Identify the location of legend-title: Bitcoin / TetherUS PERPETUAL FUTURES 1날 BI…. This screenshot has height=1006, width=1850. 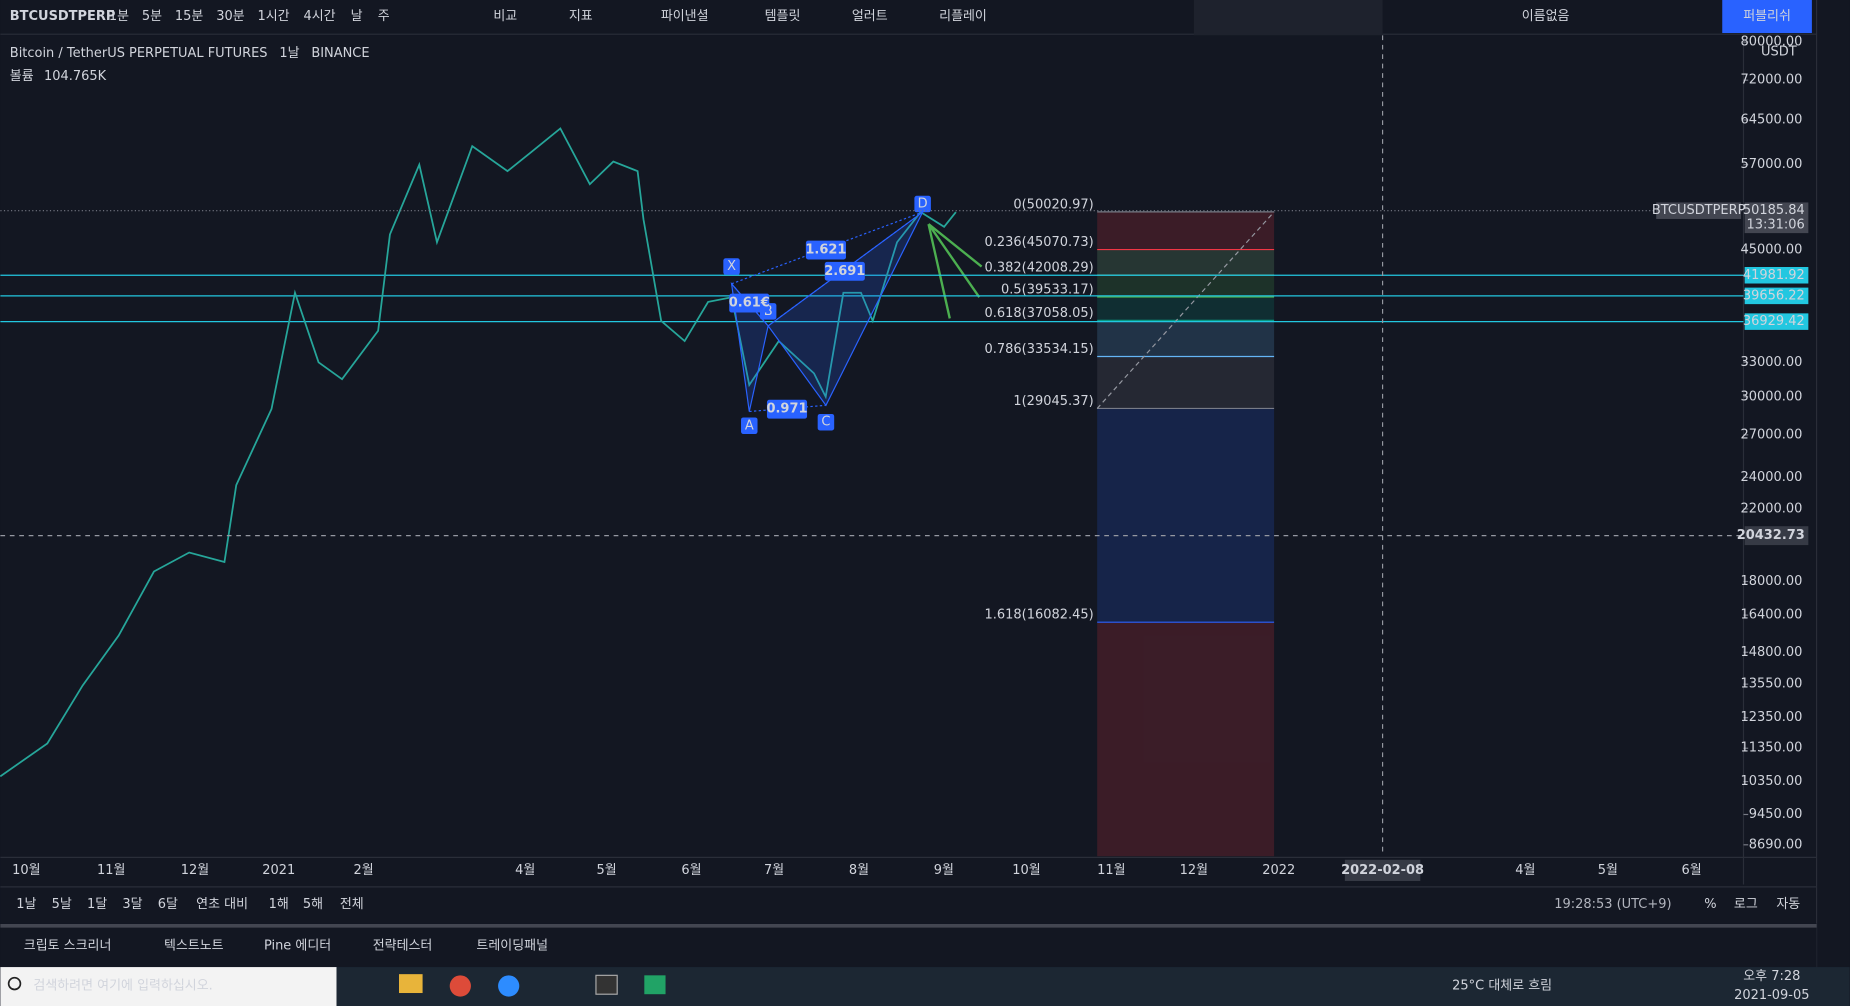
(190, 53).